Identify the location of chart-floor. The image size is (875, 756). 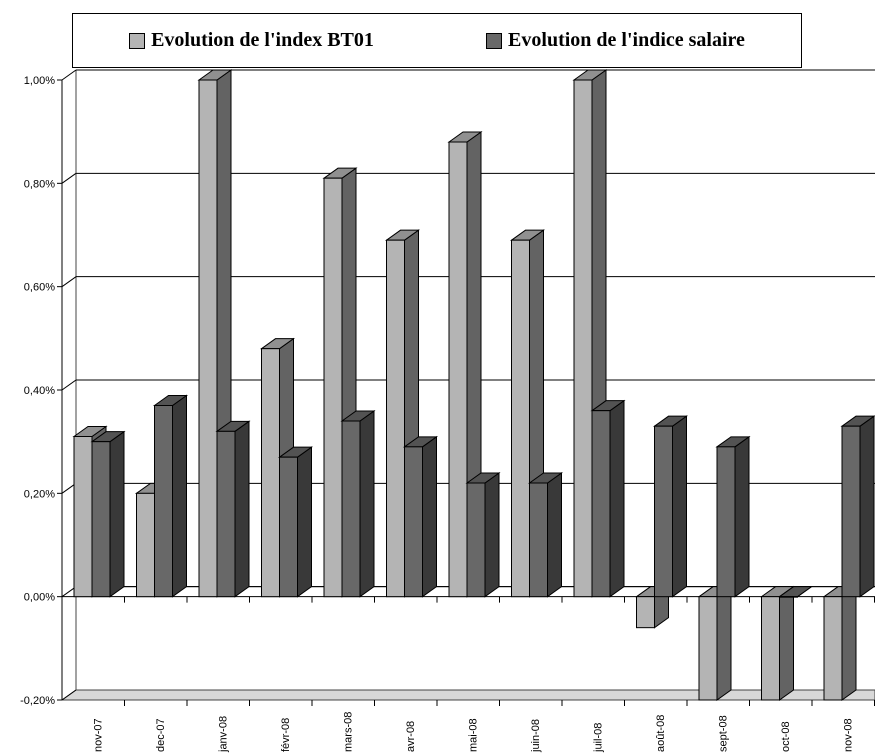
(467, 695).